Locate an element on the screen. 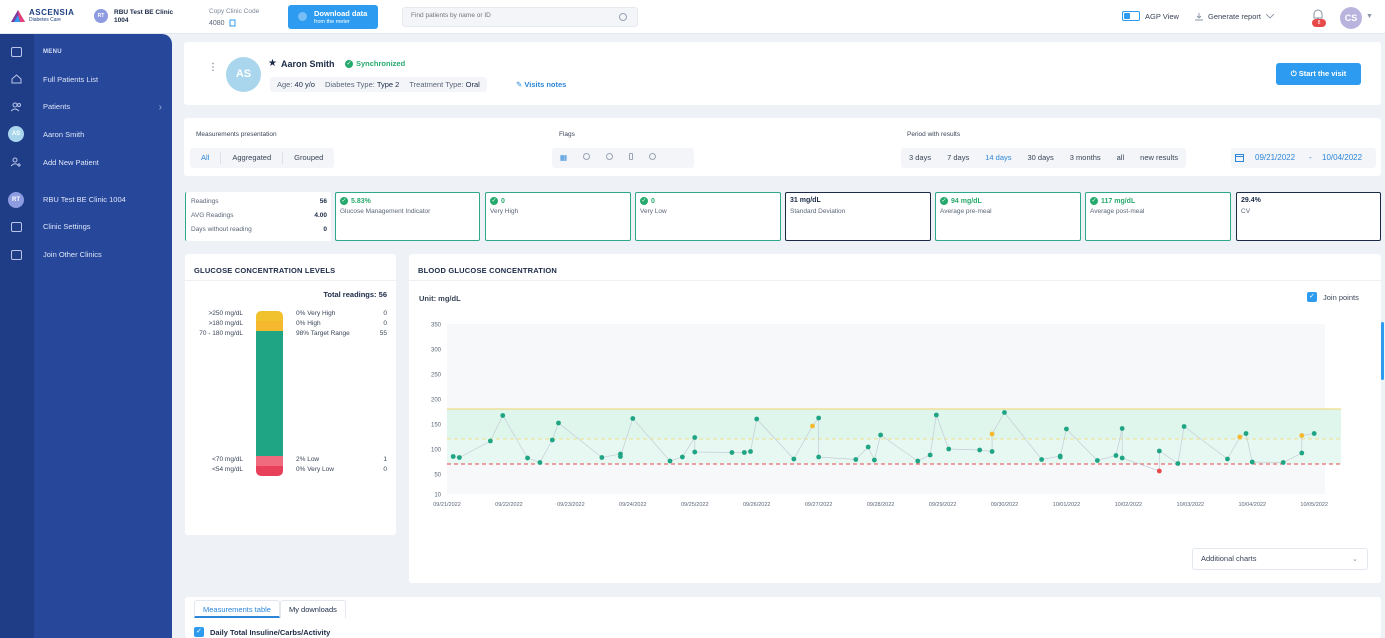 The height and width of the screenshot is (638, 1385). date-from: 09/21/2022 is located at coordinates (1275, 157).